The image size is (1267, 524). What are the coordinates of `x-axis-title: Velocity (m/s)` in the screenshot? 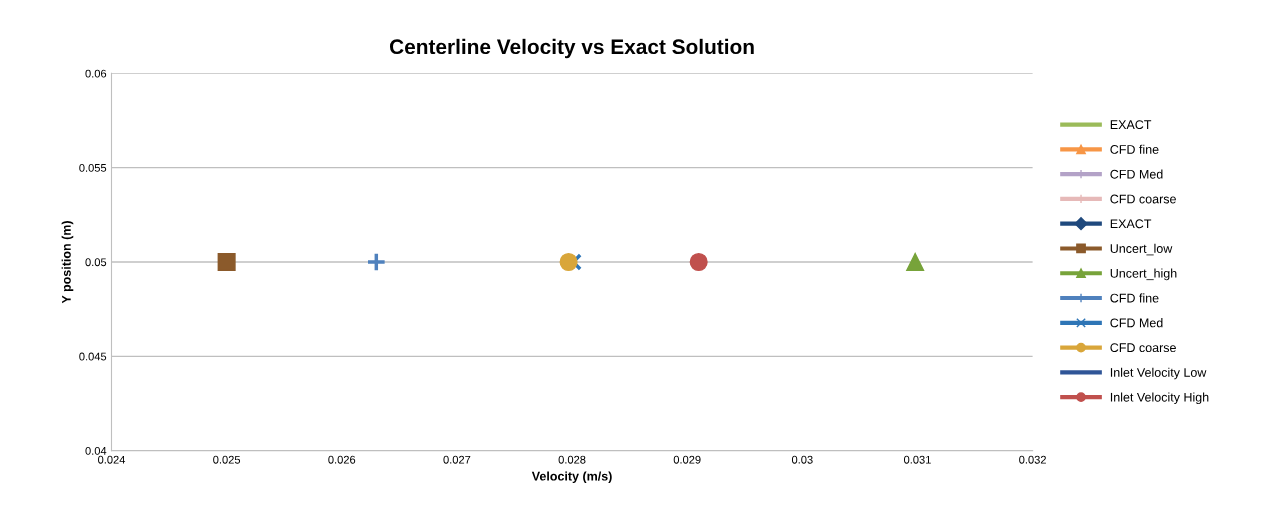 It's located at (571, 477).